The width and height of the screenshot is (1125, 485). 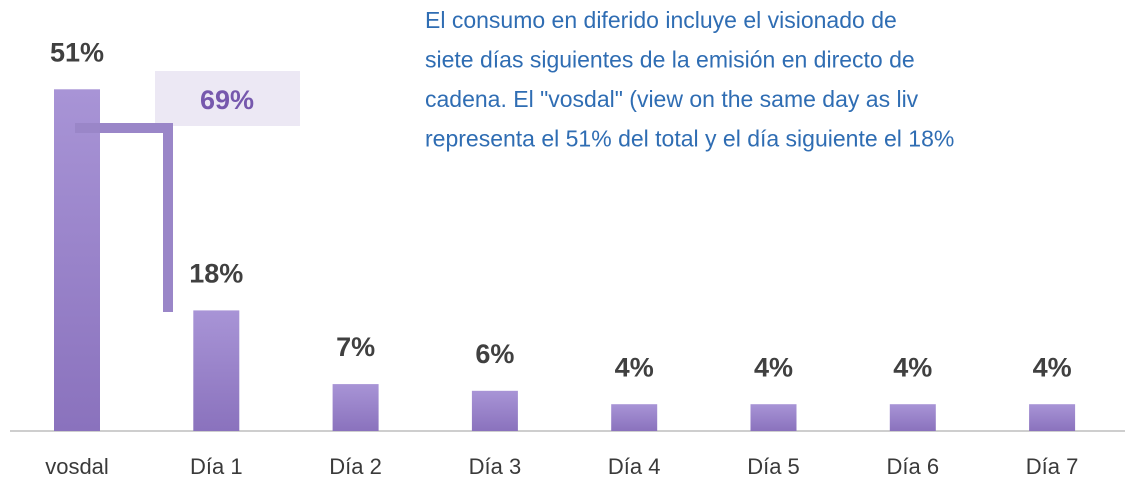 I want to click on annotation-box, so click(x=227, y=98).